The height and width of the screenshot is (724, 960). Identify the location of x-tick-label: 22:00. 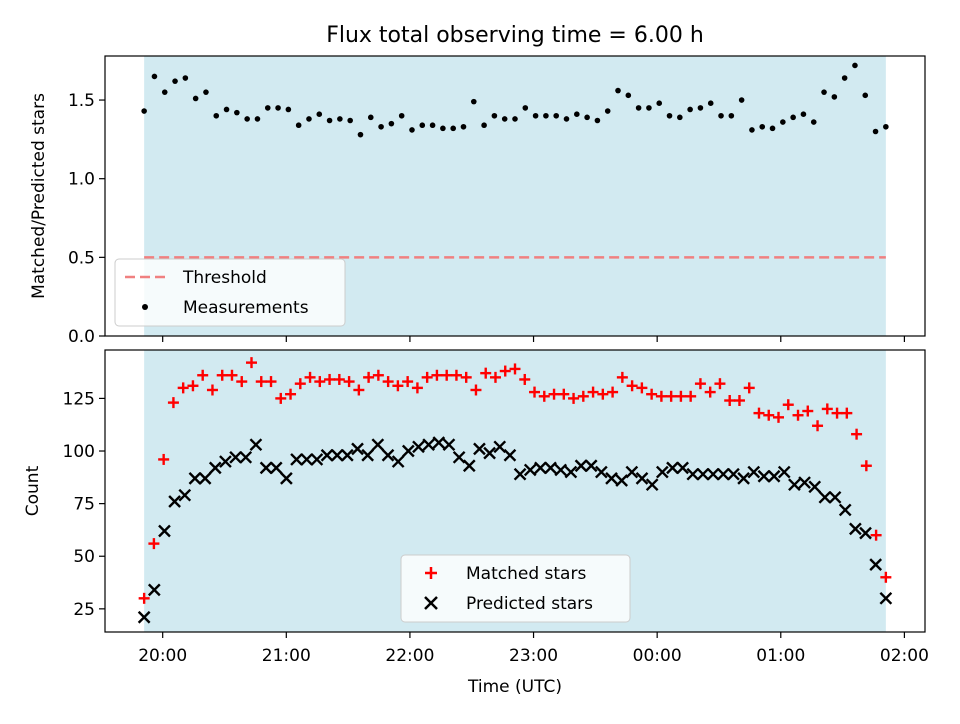
(409, 656).